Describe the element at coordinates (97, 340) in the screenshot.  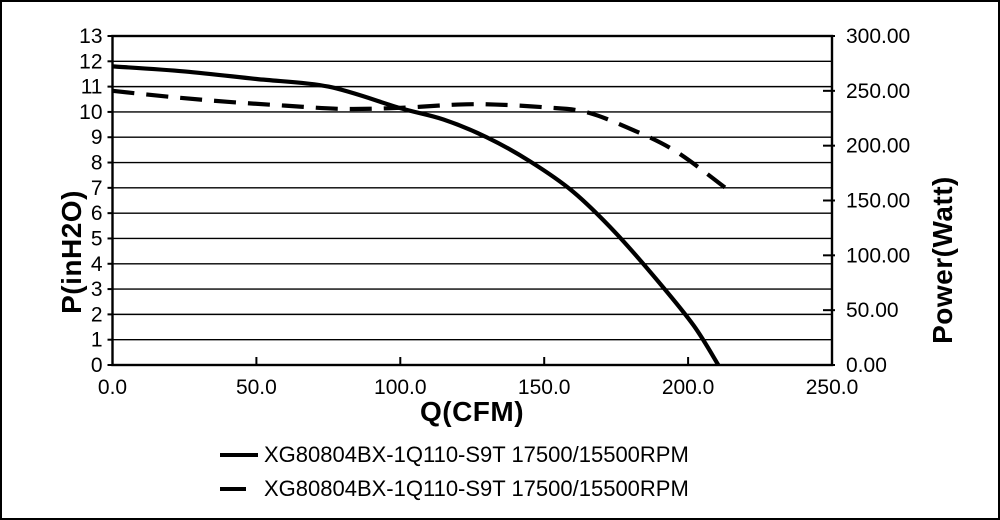
I see `y-left-tick-label: 1` at that location.